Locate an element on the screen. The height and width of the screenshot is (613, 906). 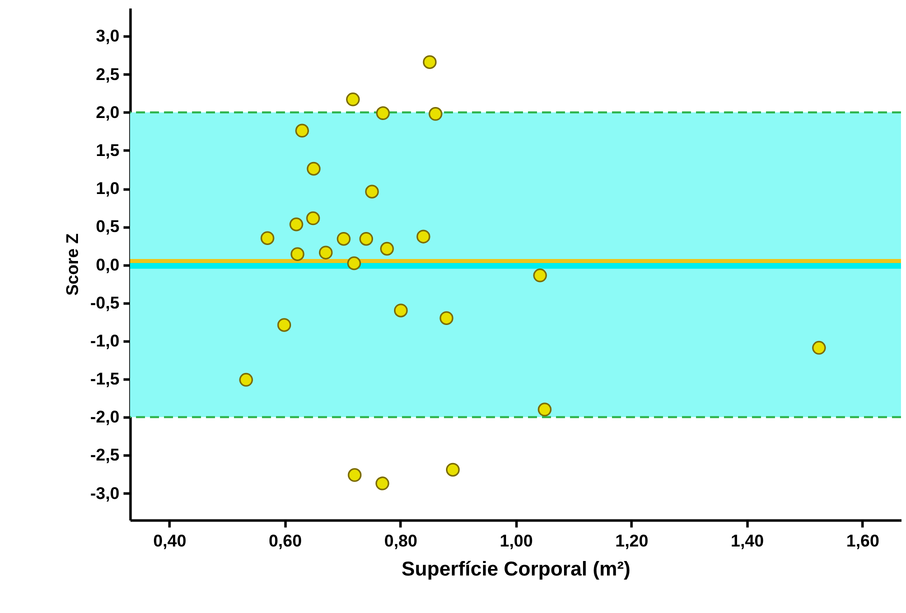
y-axis-title: Score Z is located at coordinates (72, 264).